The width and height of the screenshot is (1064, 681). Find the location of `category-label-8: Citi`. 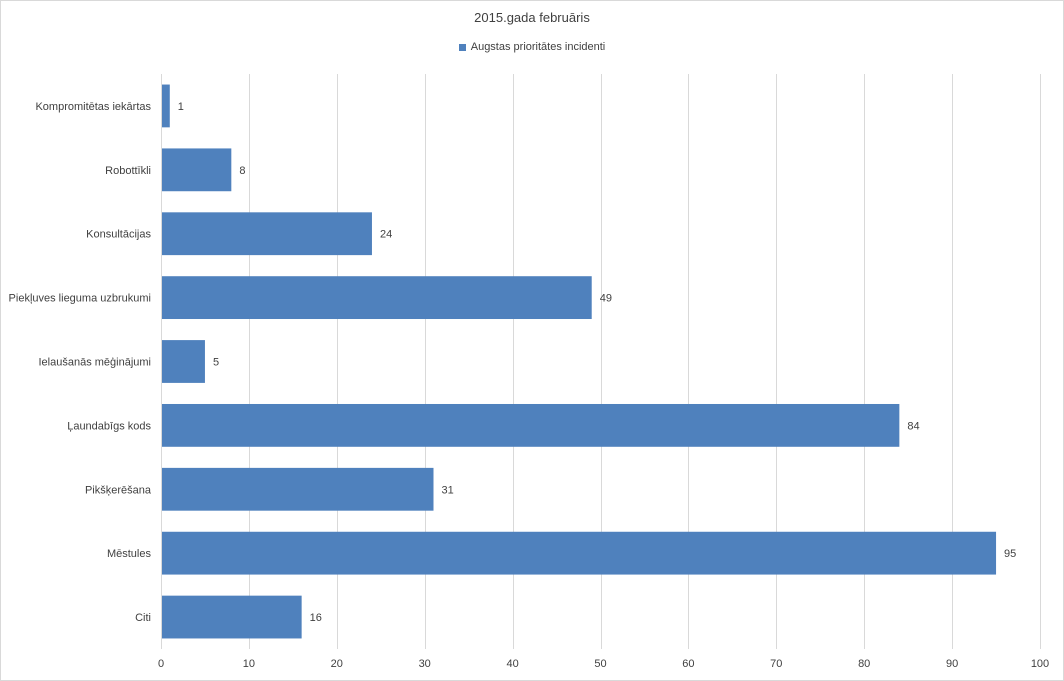

category-label-8: Citi is located at coordinates (143, 618).